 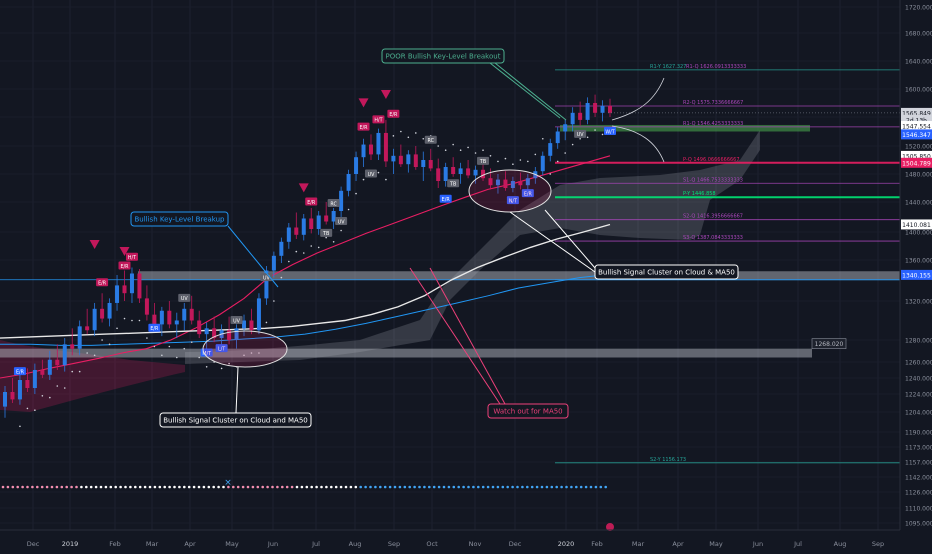 What do you see at coordinates (513, 201) in the screenshot?
I see `signal-label: N/T` at bounding box center [513, 201].